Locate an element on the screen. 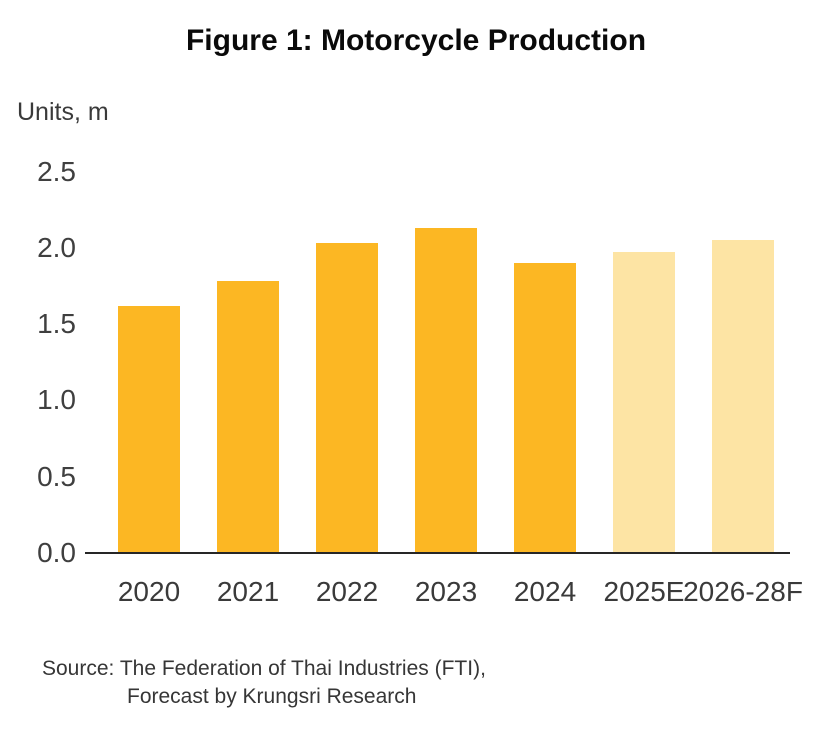 This screenshot has height=738, width=840. x-label-2024: 2024 is located at coordinates (545, 591).